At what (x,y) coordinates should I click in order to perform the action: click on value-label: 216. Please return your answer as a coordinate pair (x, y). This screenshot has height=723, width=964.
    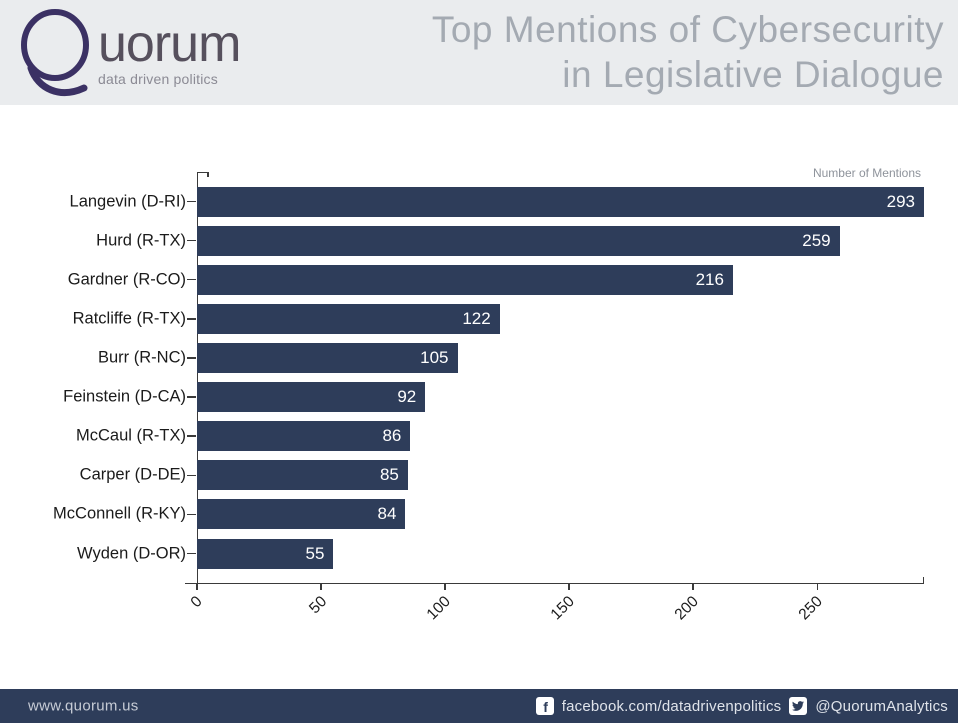
    Looking at the image, I should click on (709, 279).